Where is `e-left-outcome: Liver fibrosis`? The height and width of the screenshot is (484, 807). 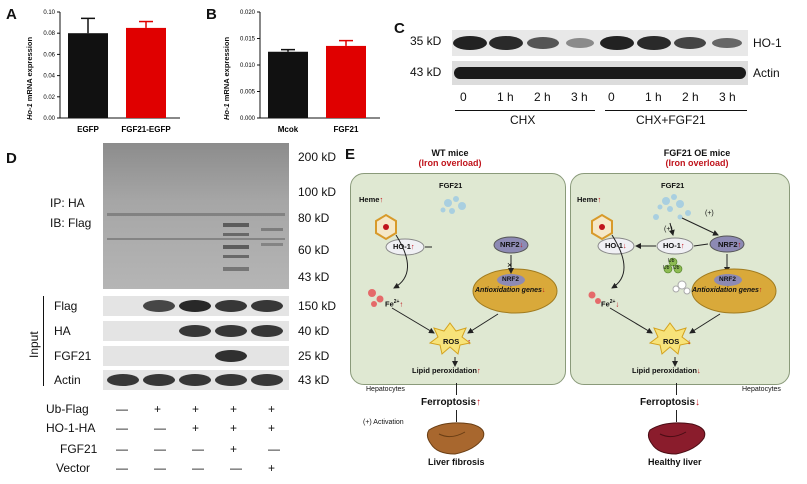
e-left-outcome: Liver fibrosis is located at coordinates (456, 462).